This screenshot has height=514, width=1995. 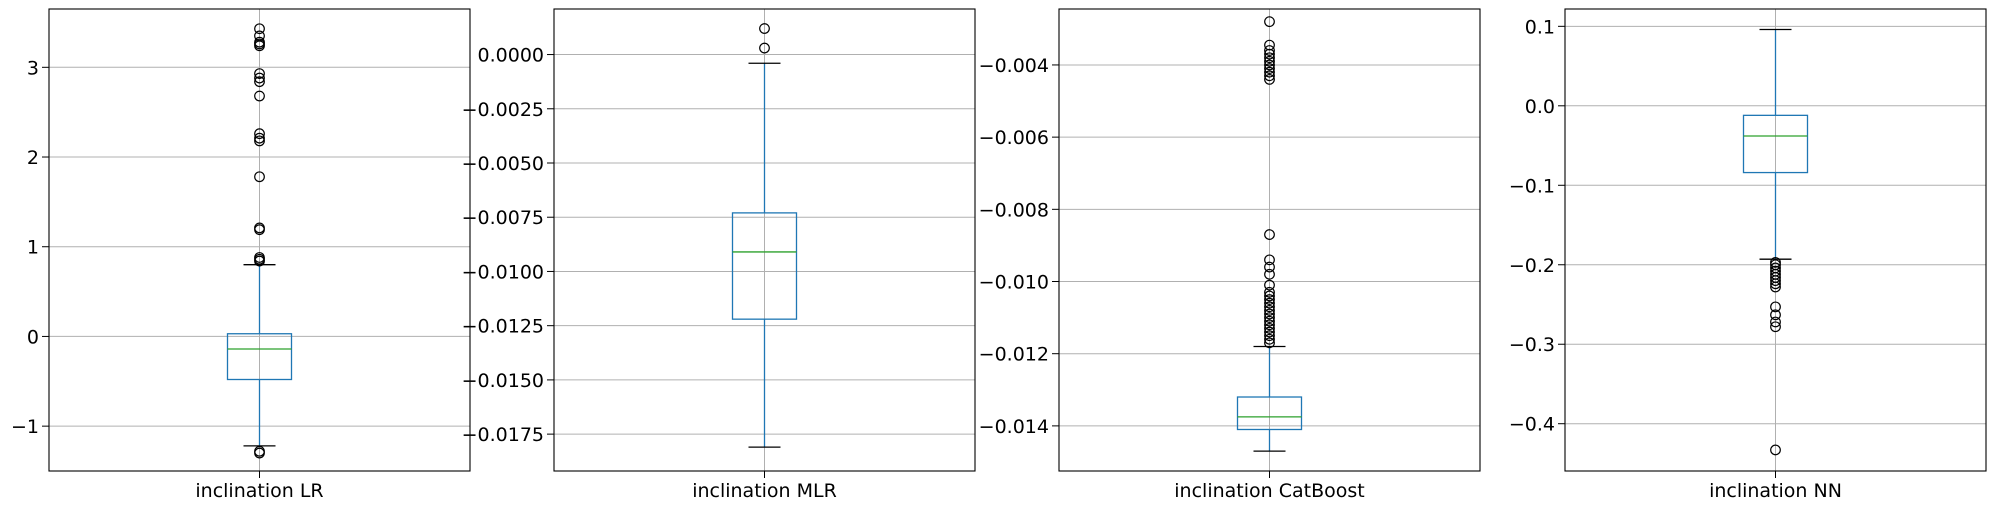 I want to click on y-tick-label: −0.010, so click(x=1014, y=283).